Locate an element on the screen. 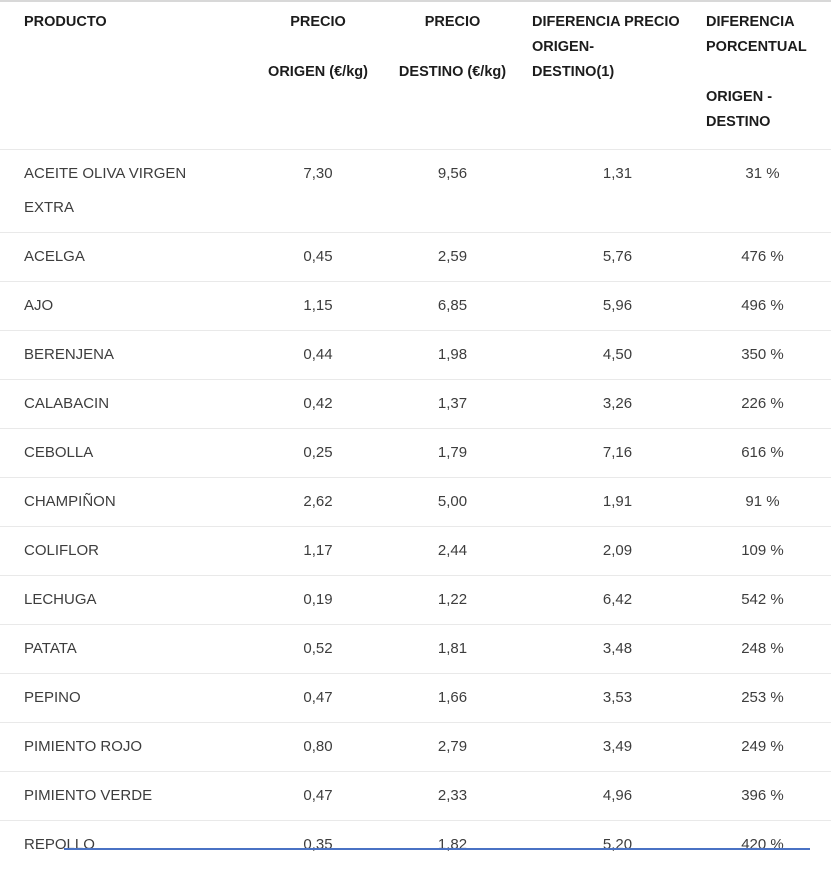  cell-precio-origen: 2,62 is located at coordinates (300, 502).